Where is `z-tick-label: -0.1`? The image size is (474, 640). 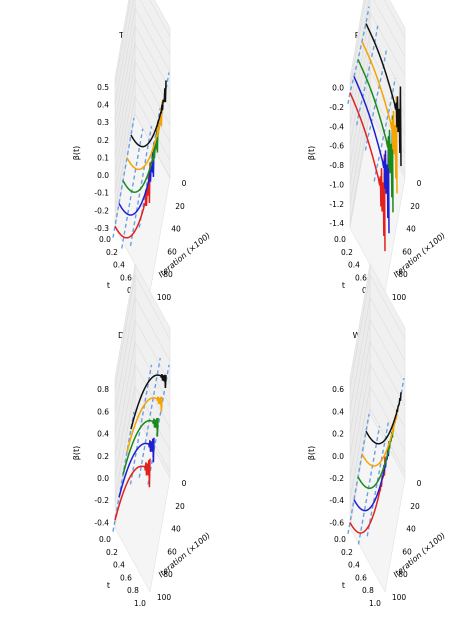 z-tick-label: -0.1 is located at coordinates (101, 193).